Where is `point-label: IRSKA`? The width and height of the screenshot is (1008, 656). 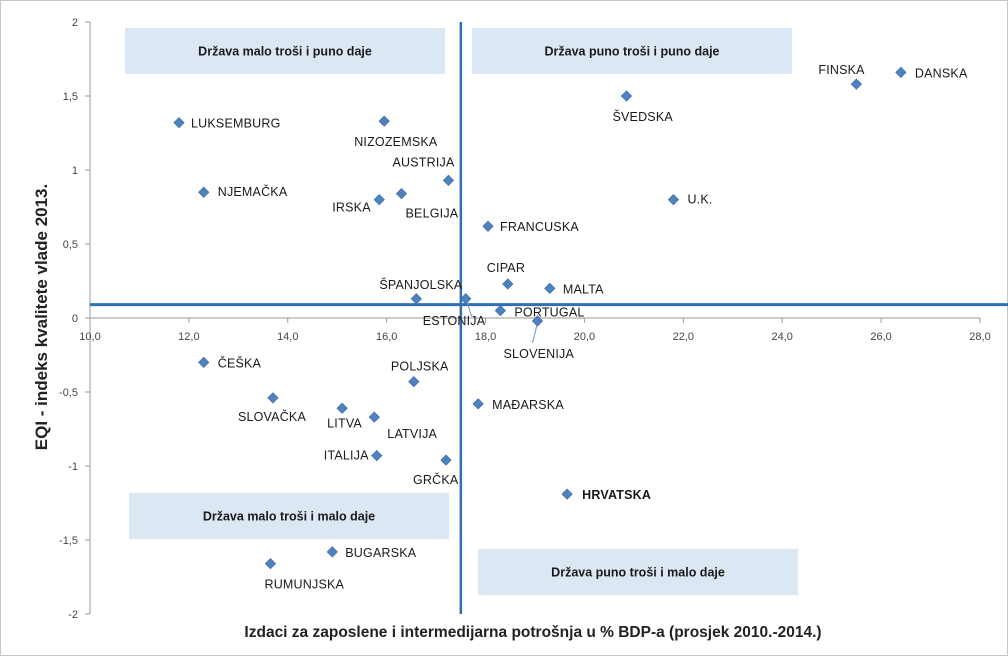 point-label: IRSKA is located at coordinates (351, 208).